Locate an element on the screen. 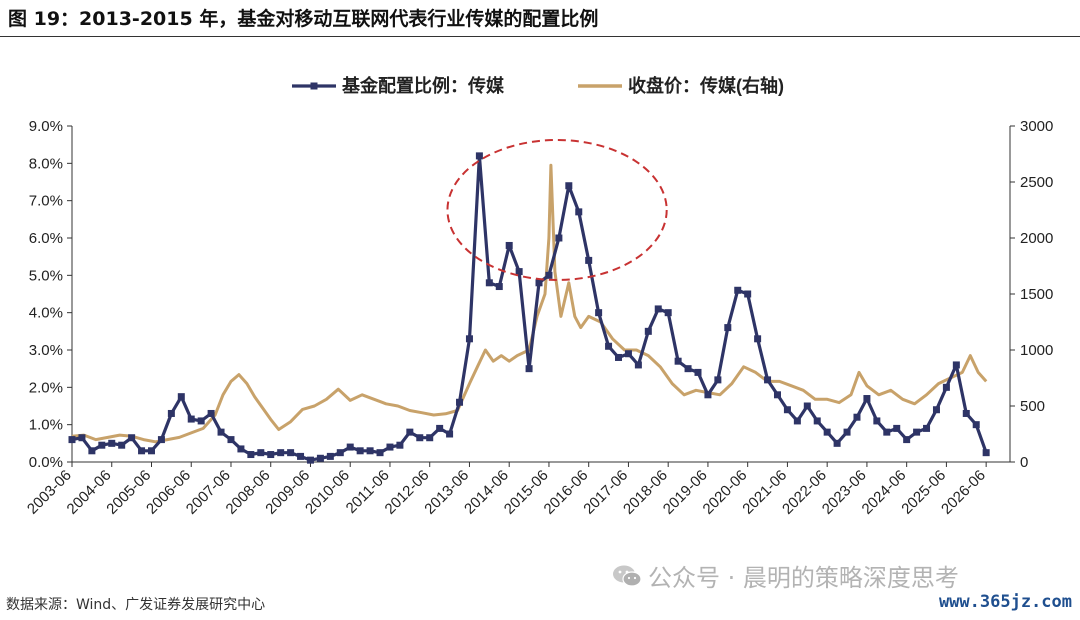 This screenshot has height=620, width=1080. wechat-icon is located at coordinates (627, 576).